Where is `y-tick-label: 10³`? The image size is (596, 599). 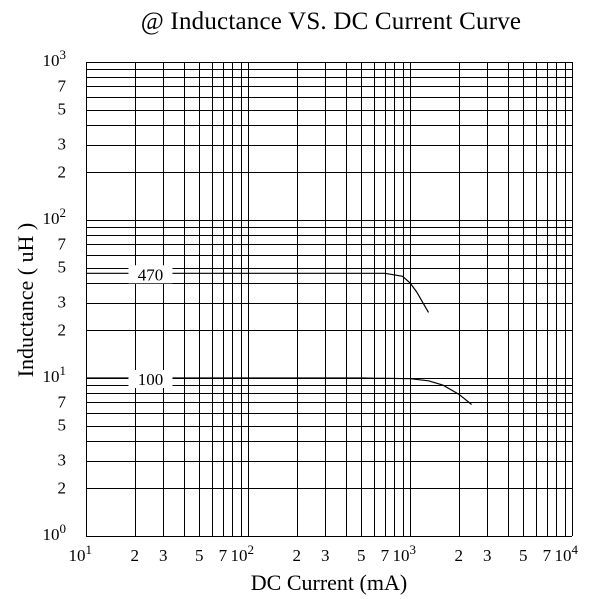 y-tick-label: 10³ is located at coordinates (55, 58).